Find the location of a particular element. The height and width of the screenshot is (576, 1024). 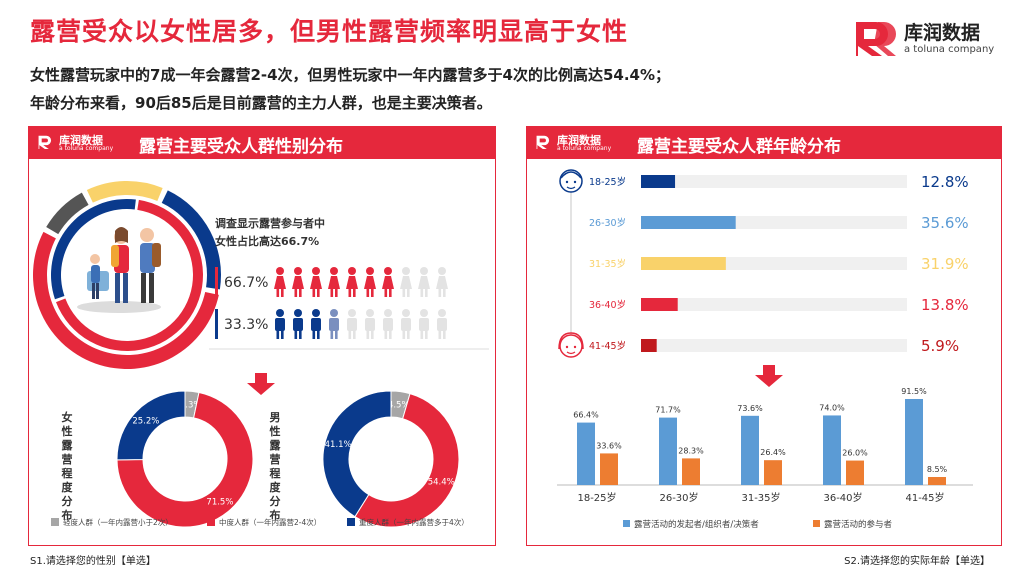

female-percent: 66.7% is located at coordinates (246, 283).